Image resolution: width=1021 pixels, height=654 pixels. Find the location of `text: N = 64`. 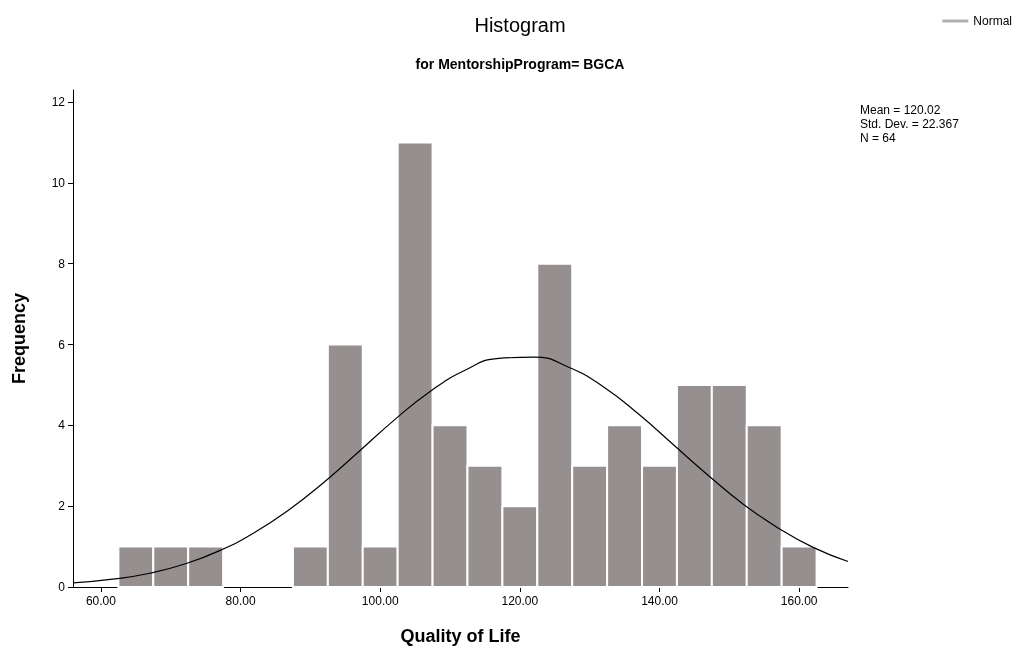

text: N = 64 is located at coordinates (878, 138).